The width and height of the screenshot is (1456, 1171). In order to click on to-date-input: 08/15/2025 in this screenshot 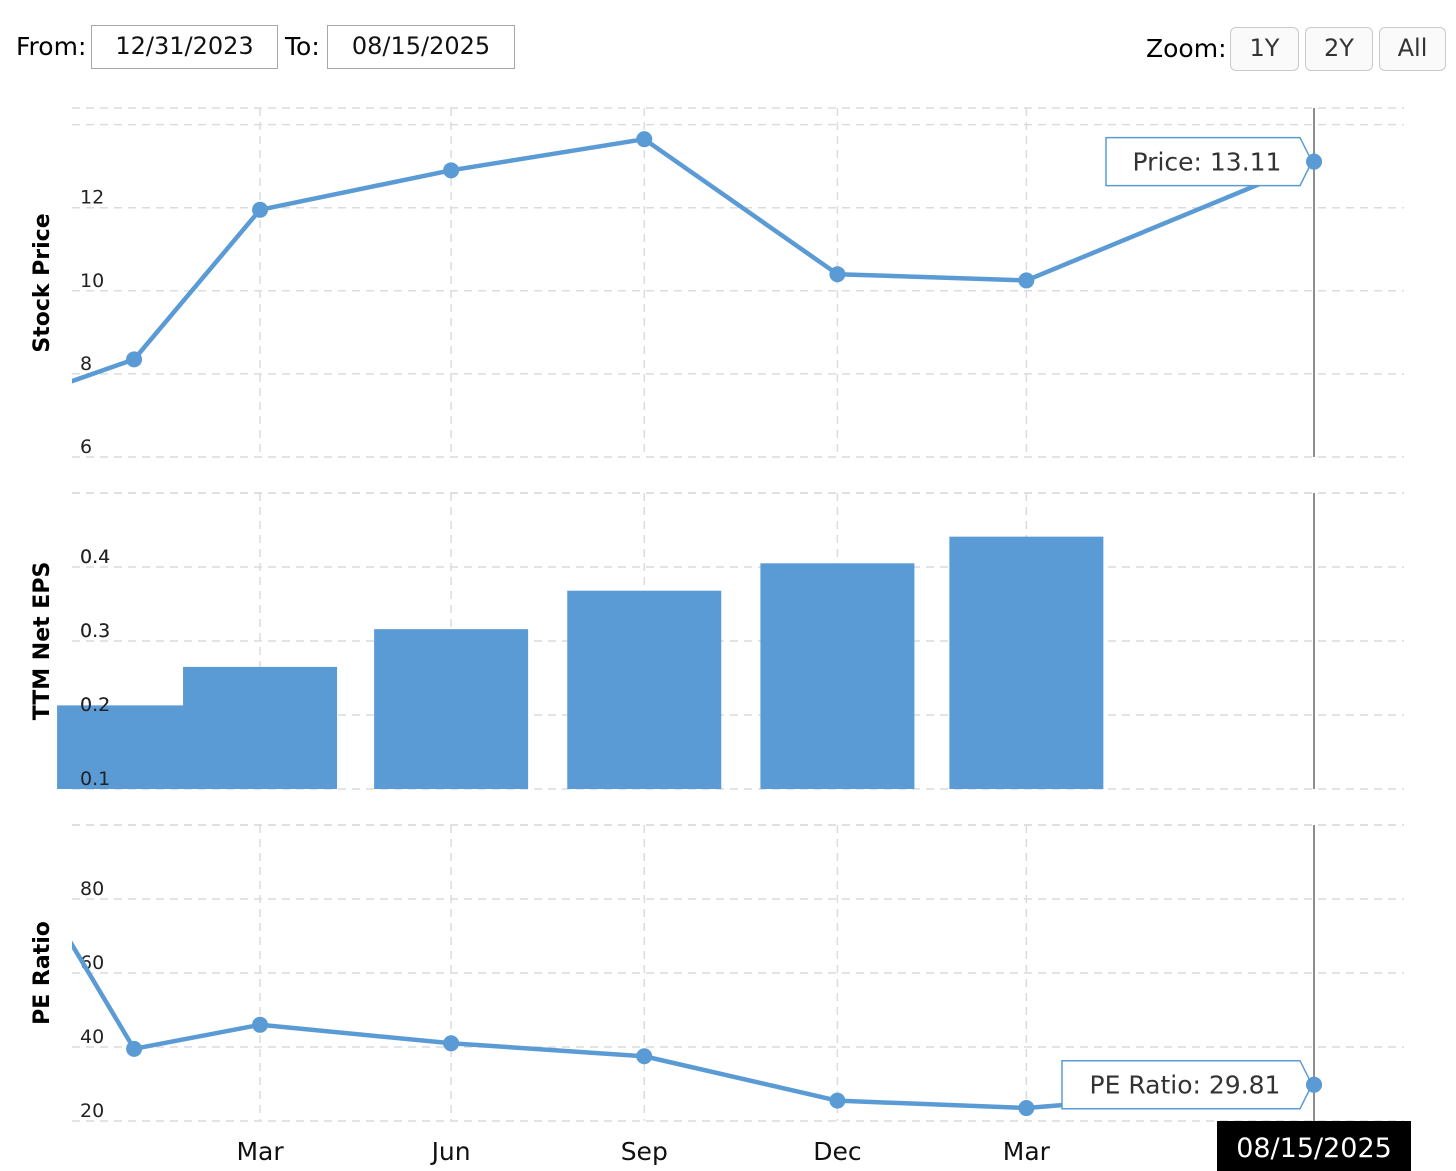, I will do `click(421, 47)`.